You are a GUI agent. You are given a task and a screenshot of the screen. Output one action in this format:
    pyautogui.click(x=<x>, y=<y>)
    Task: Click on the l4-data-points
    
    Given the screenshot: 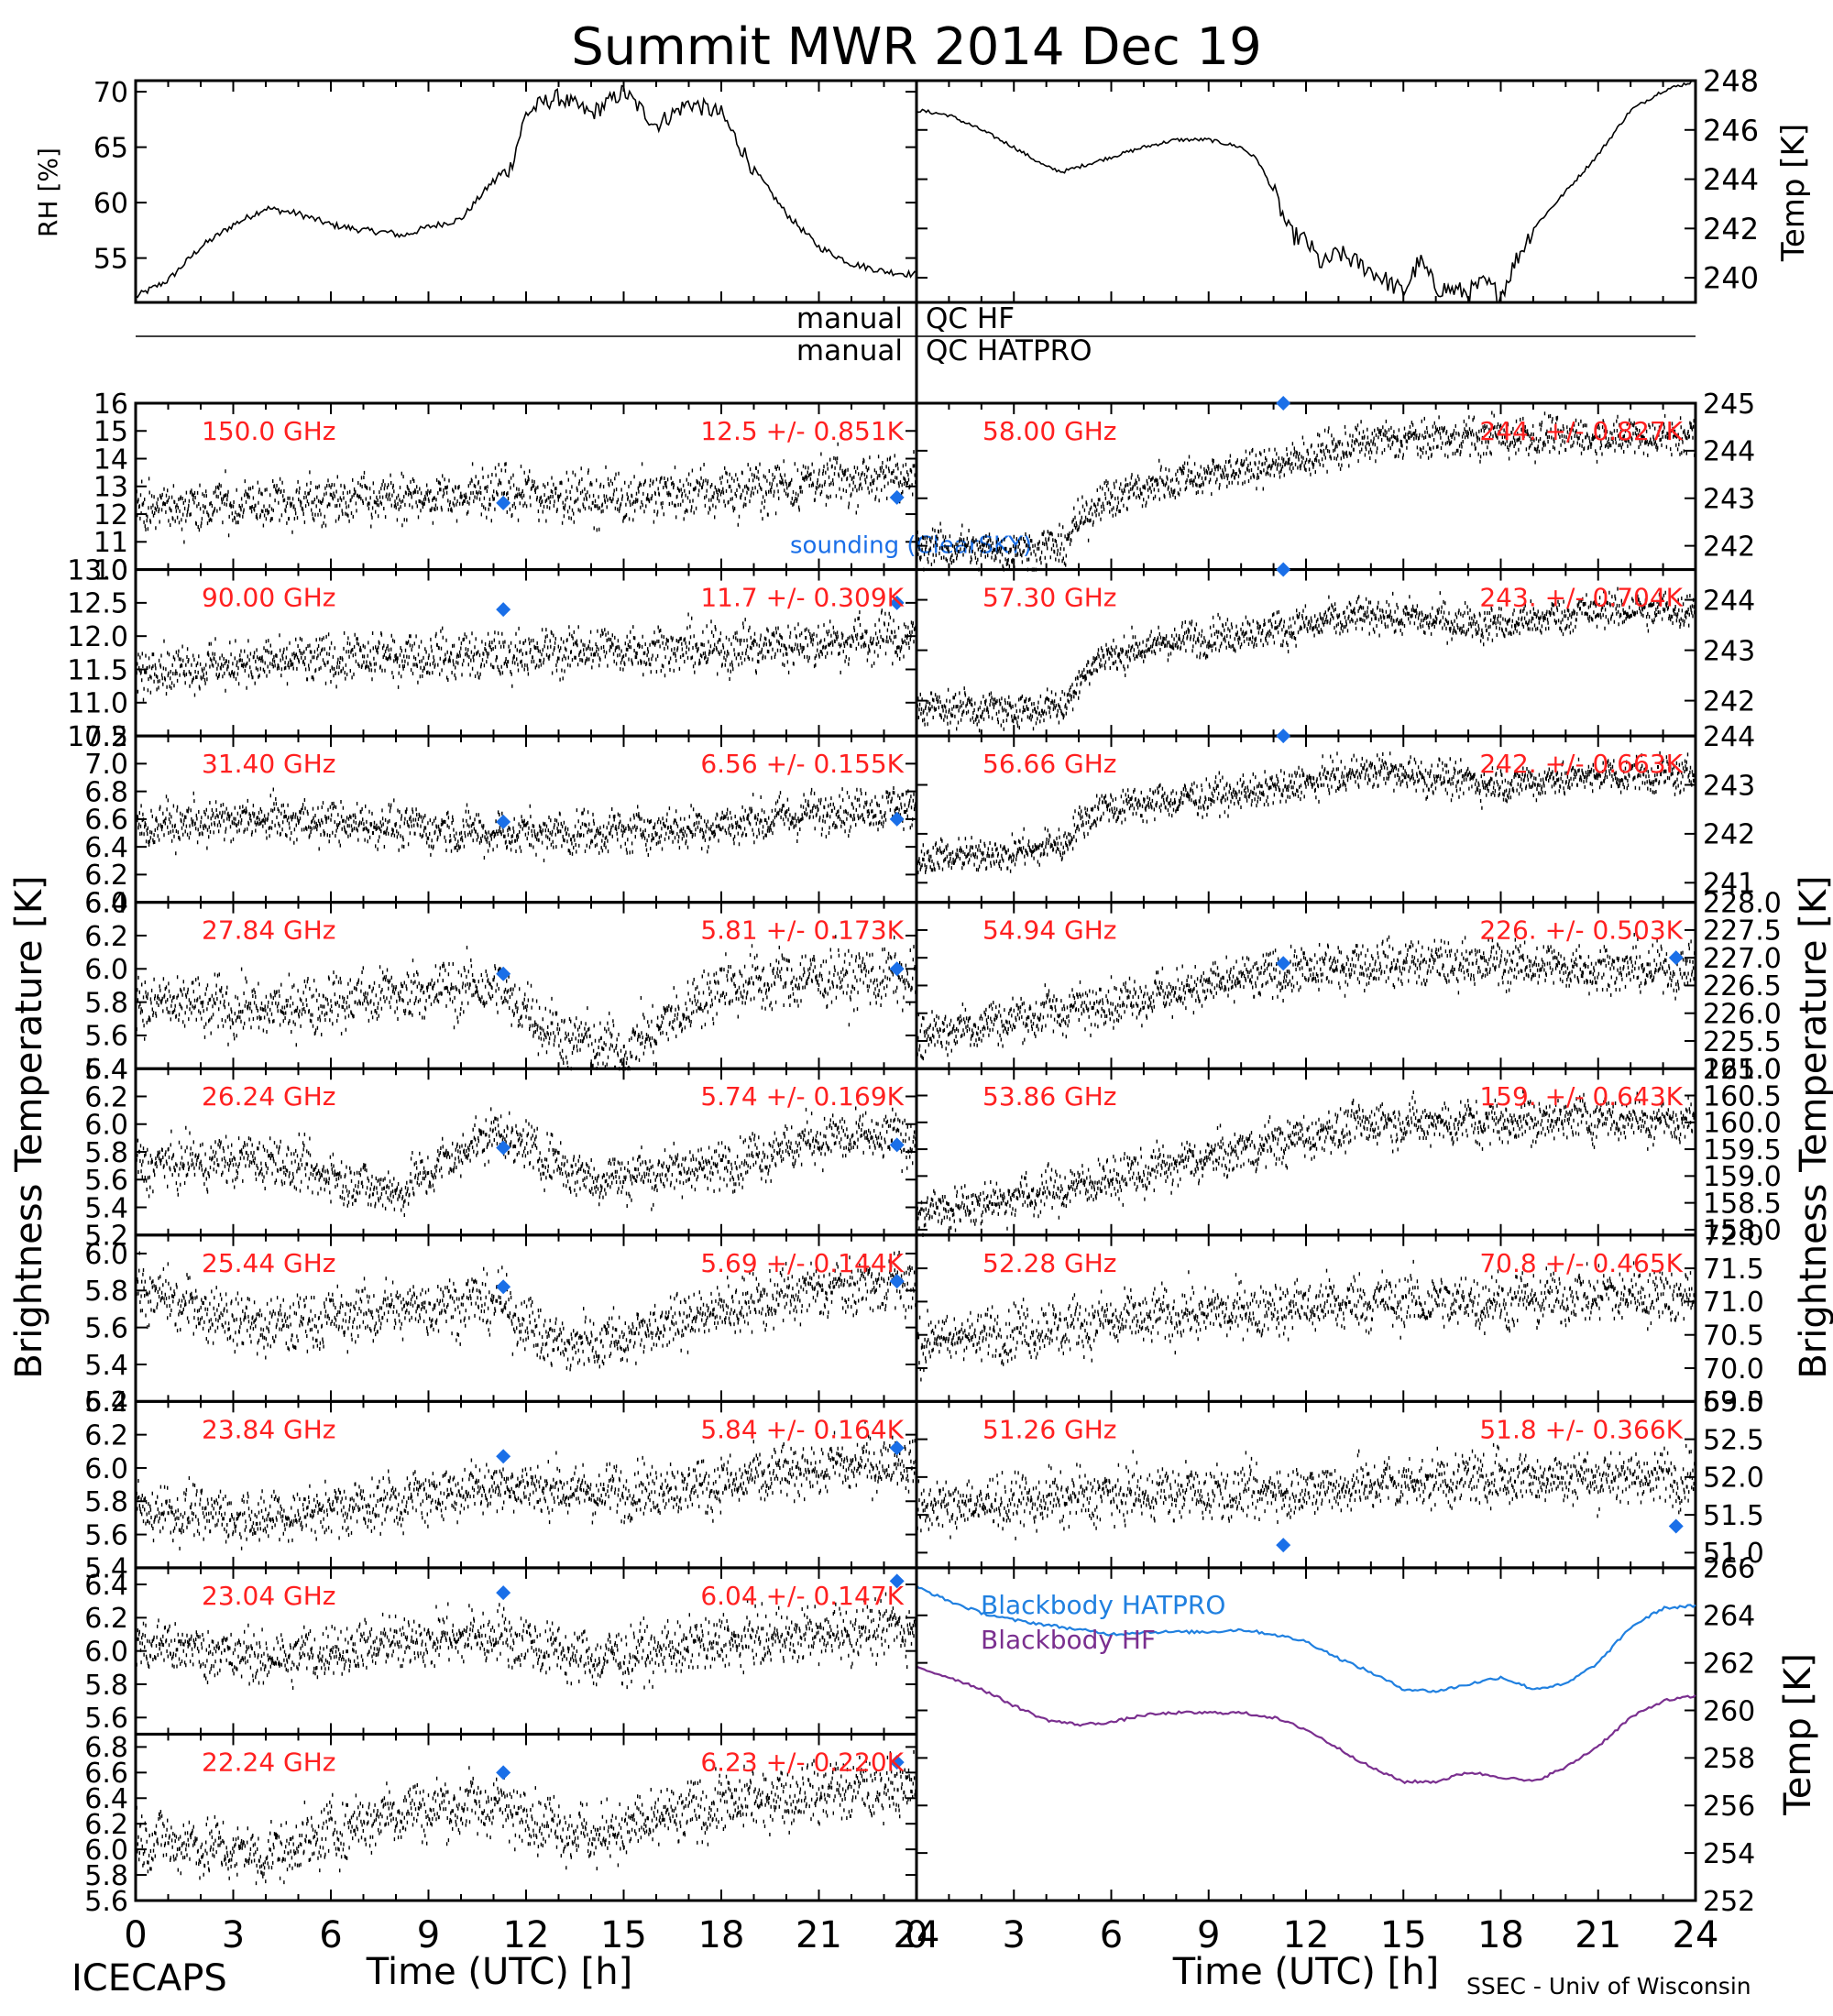 What is the action you would take?
    pyautogui.click(x=526, y=1161)
    